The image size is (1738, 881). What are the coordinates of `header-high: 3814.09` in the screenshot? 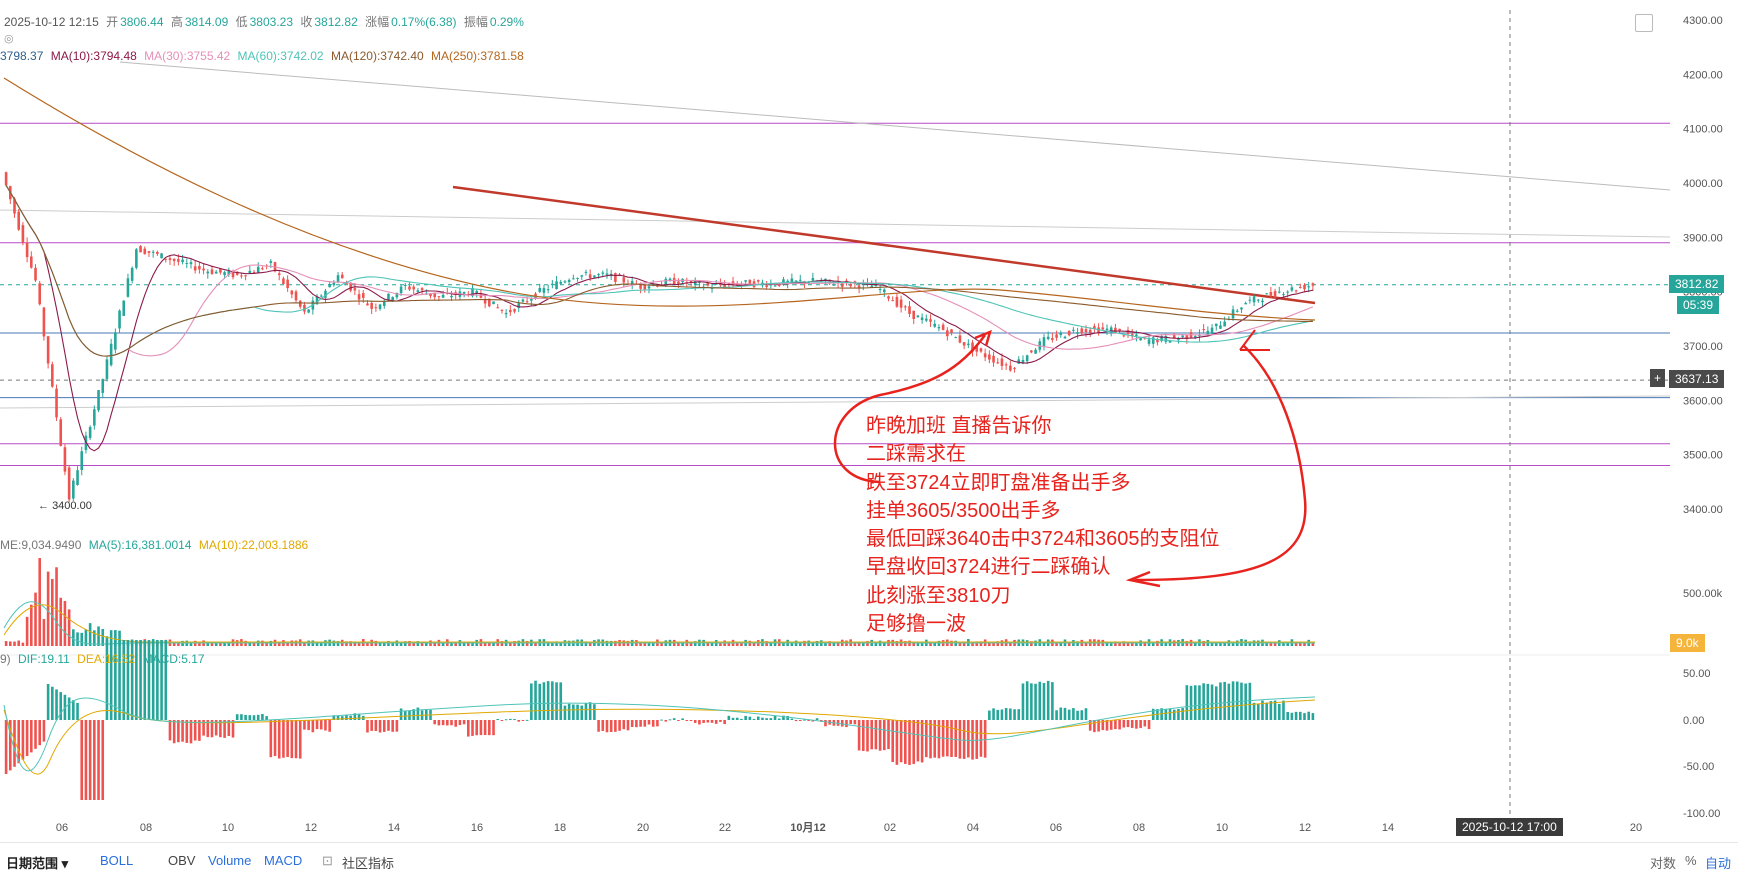 It's located at (206, 22).